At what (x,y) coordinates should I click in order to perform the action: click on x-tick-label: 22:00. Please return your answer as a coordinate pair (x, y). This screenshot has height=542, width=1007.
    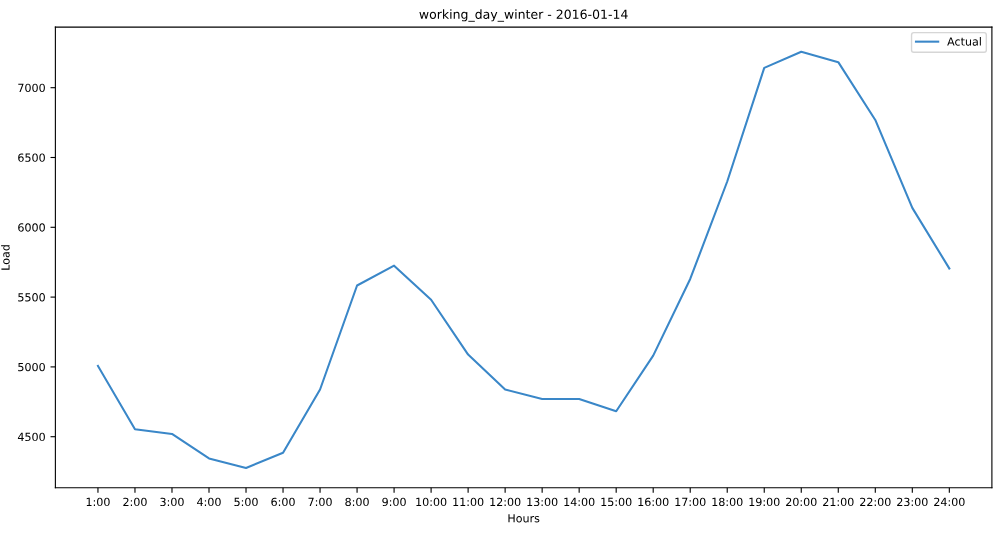
    Looking at the image, I should click on (875, 502).